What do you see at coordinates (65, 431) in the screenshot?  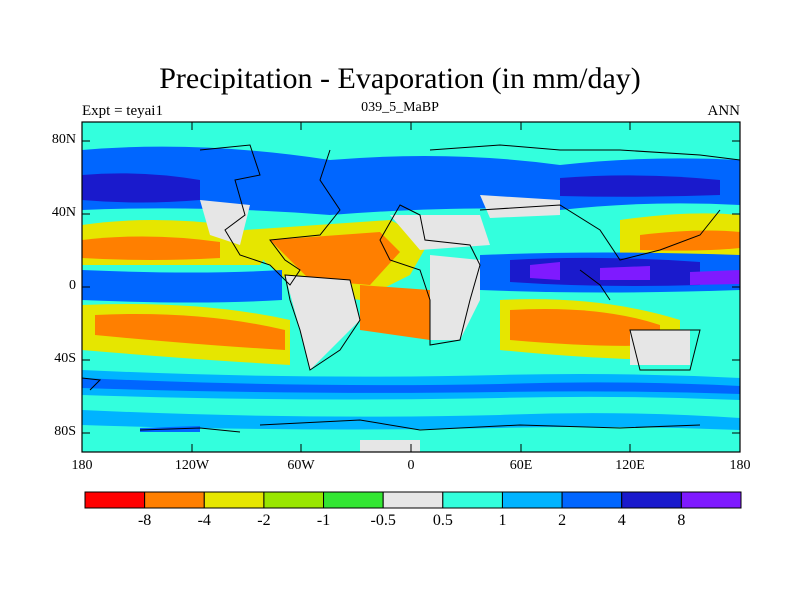 I see `y-tick-label: 80S` at bounding box center [65, 431].